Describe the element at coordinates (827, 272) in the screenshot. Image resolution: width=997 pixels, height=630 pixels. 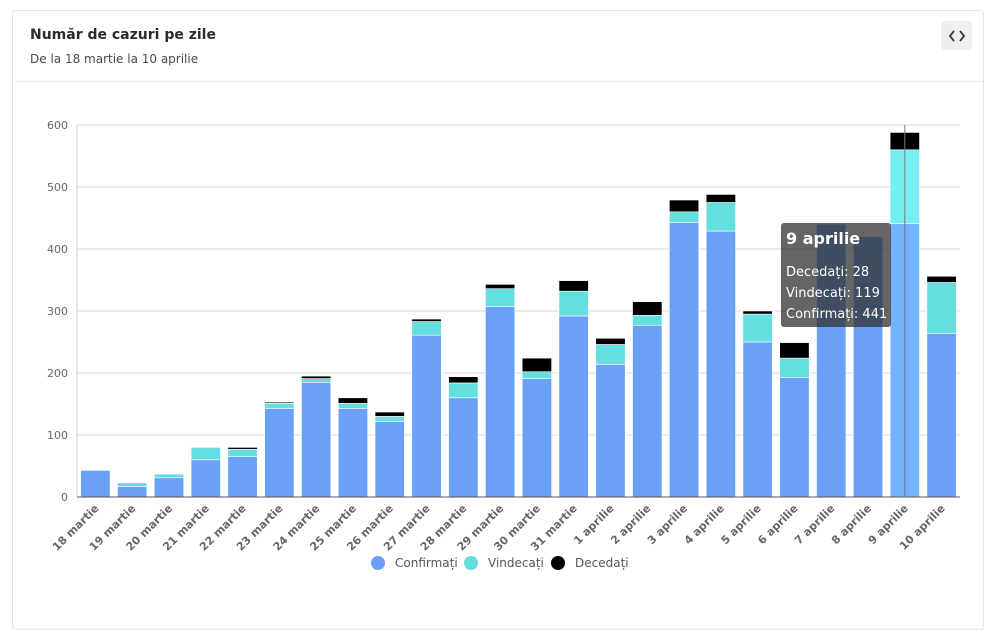
I see `tooltip-line: Decedați: 28` at that location.